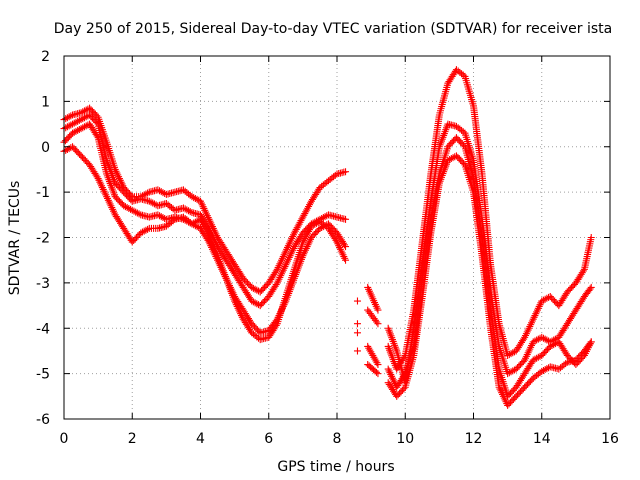 The image size is (640, 480). Describe the element at coordinates (15, 238) in the screenshot. I see `y-axis-label: SDTVAR / TECUs` at that location.